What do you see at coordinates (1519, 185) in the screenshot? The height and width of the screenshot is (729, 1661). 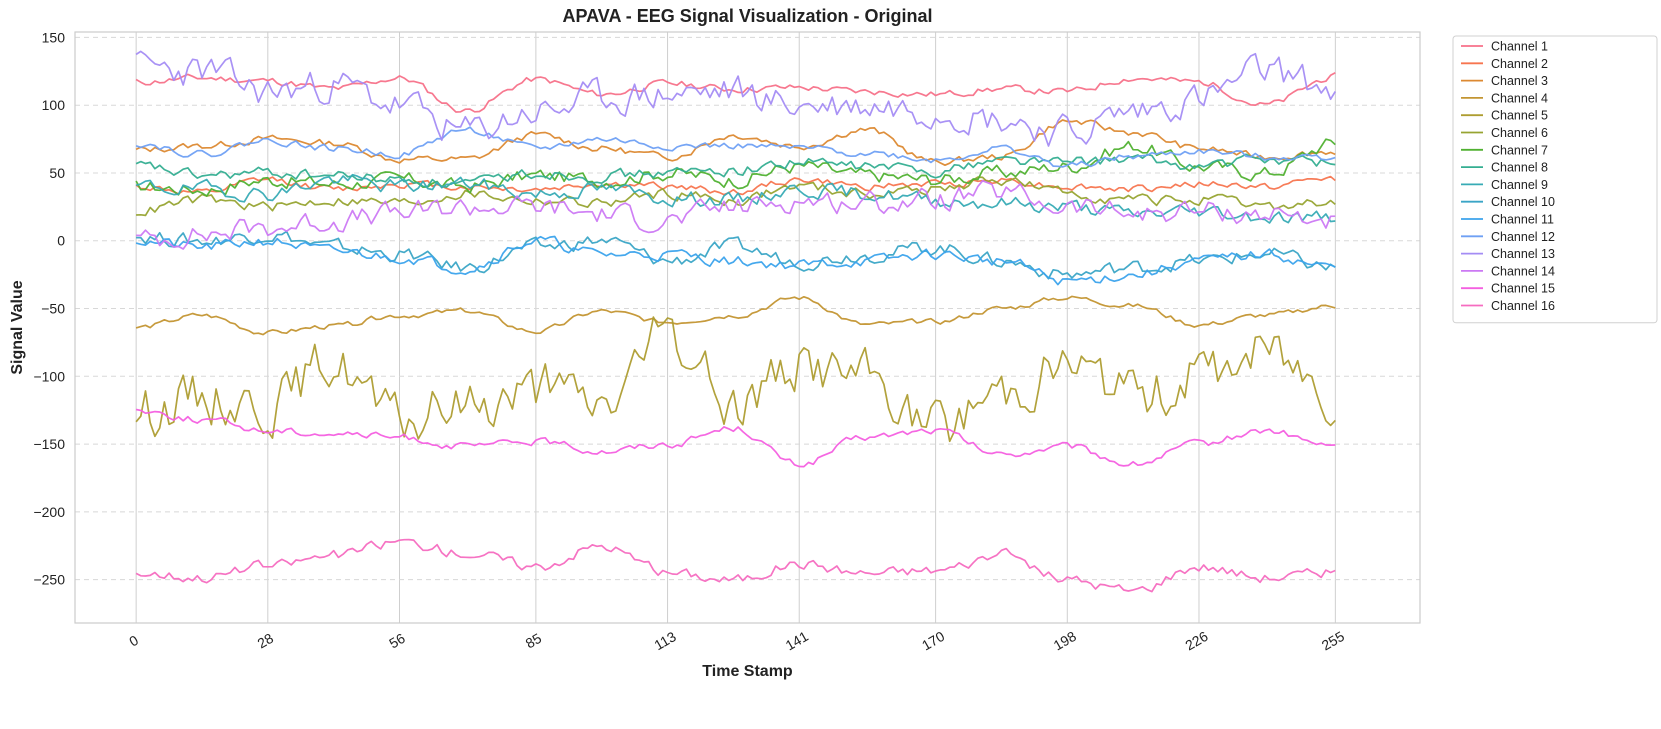 I see `legend-label: Channel 9` at bounding box center [1519, 185].